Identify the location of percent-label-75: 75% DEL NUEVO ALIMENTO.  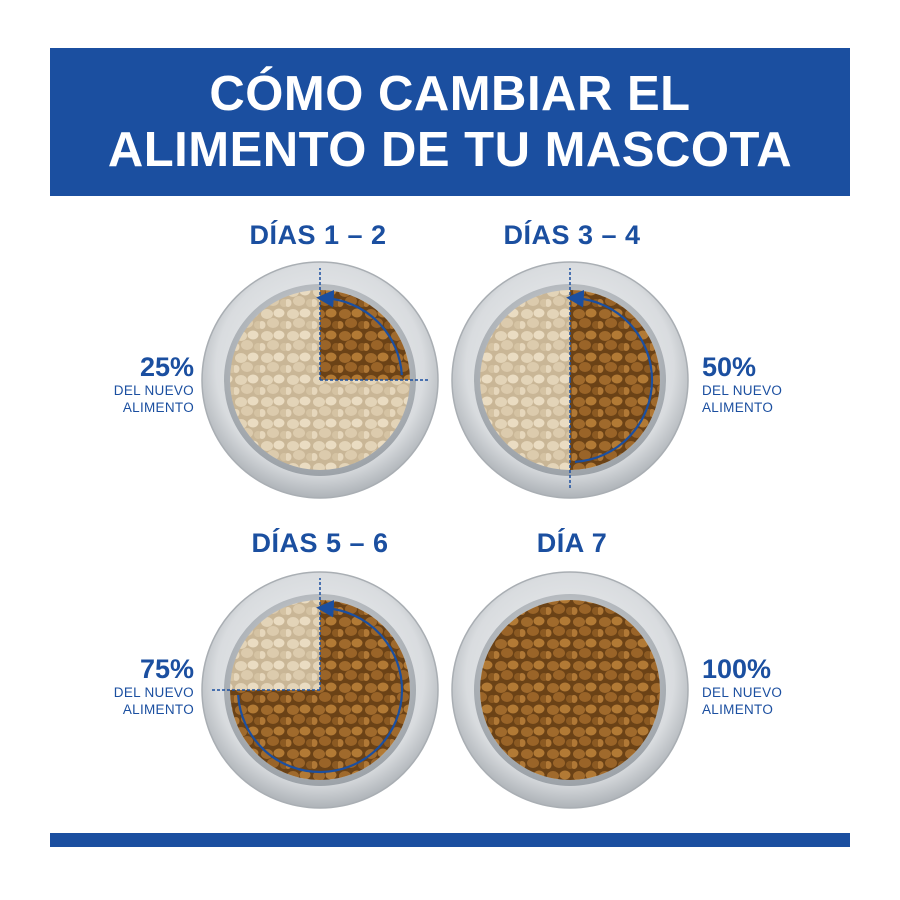
(154, 686).